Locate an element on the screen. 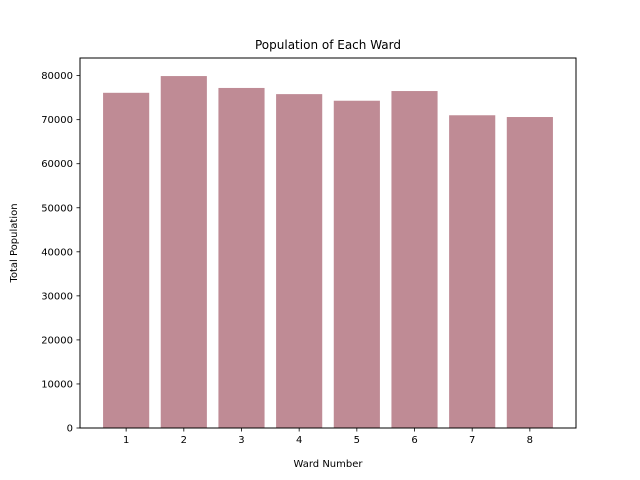 The width and height of the screenshot is (640, 480). y-tick-label: 10000 is located at coordinates (57, 384).